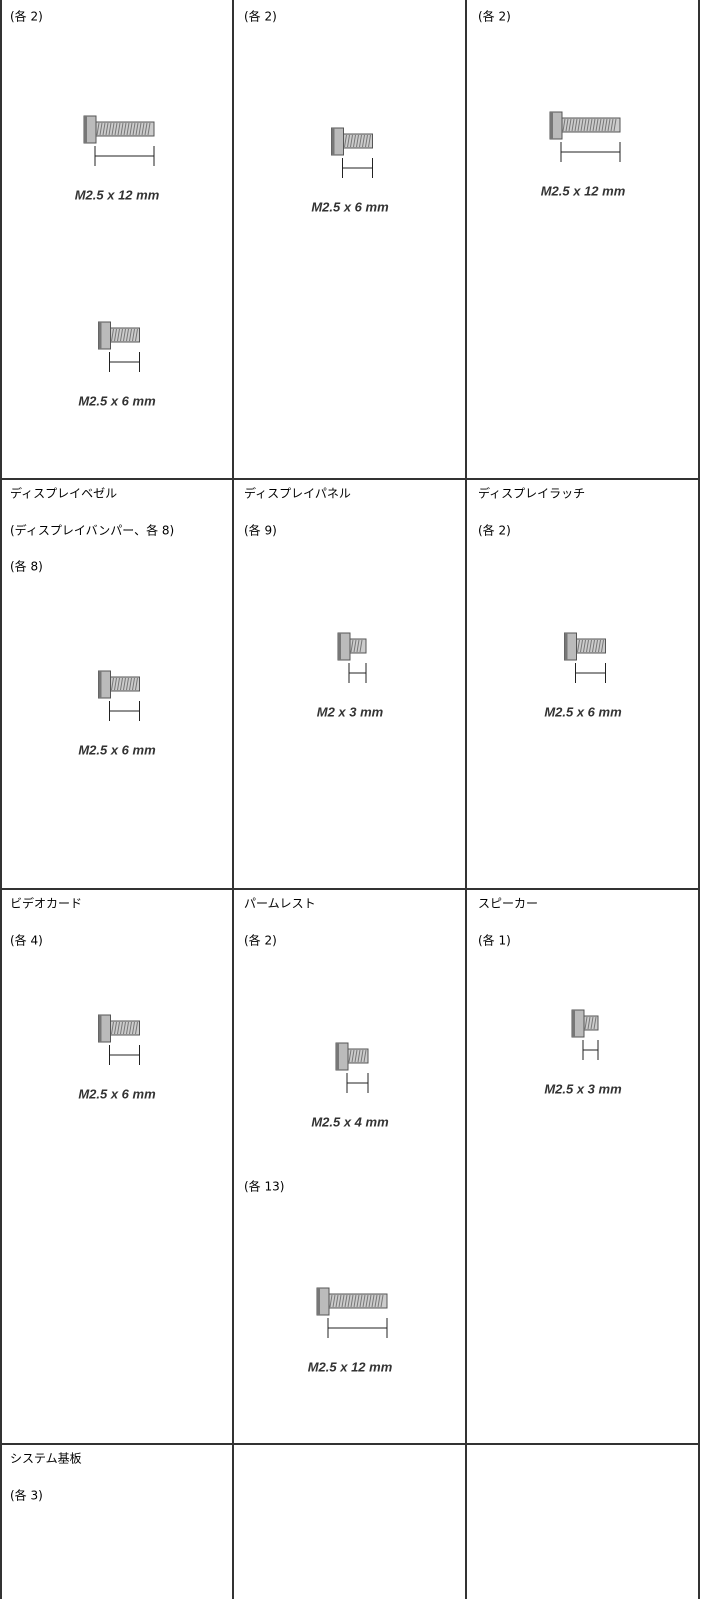  Describe the element at coordinates (494, 940) in the screenshot. I see `quantity-note: (各 1)` at that location.